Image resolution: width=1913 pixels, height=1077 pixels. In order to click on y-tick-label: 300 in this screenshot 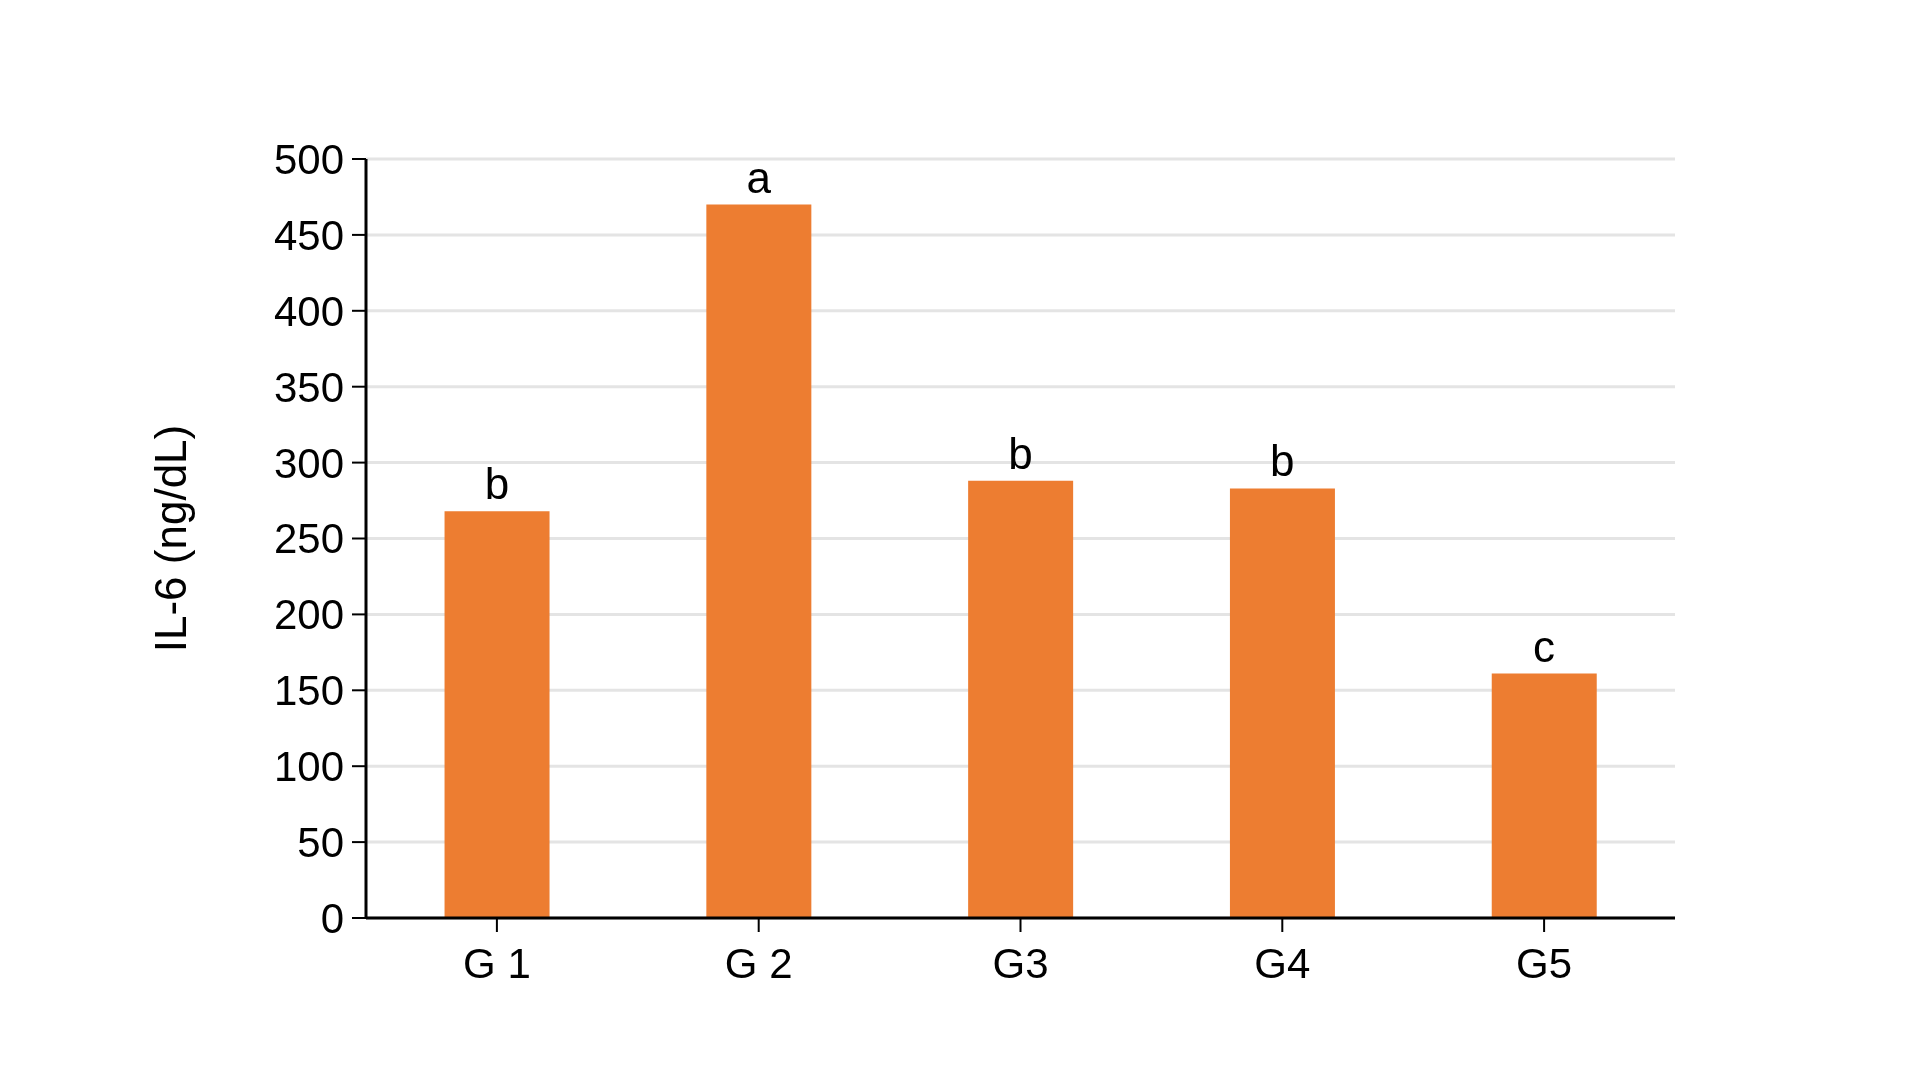, I will do `click(308, 463)`.